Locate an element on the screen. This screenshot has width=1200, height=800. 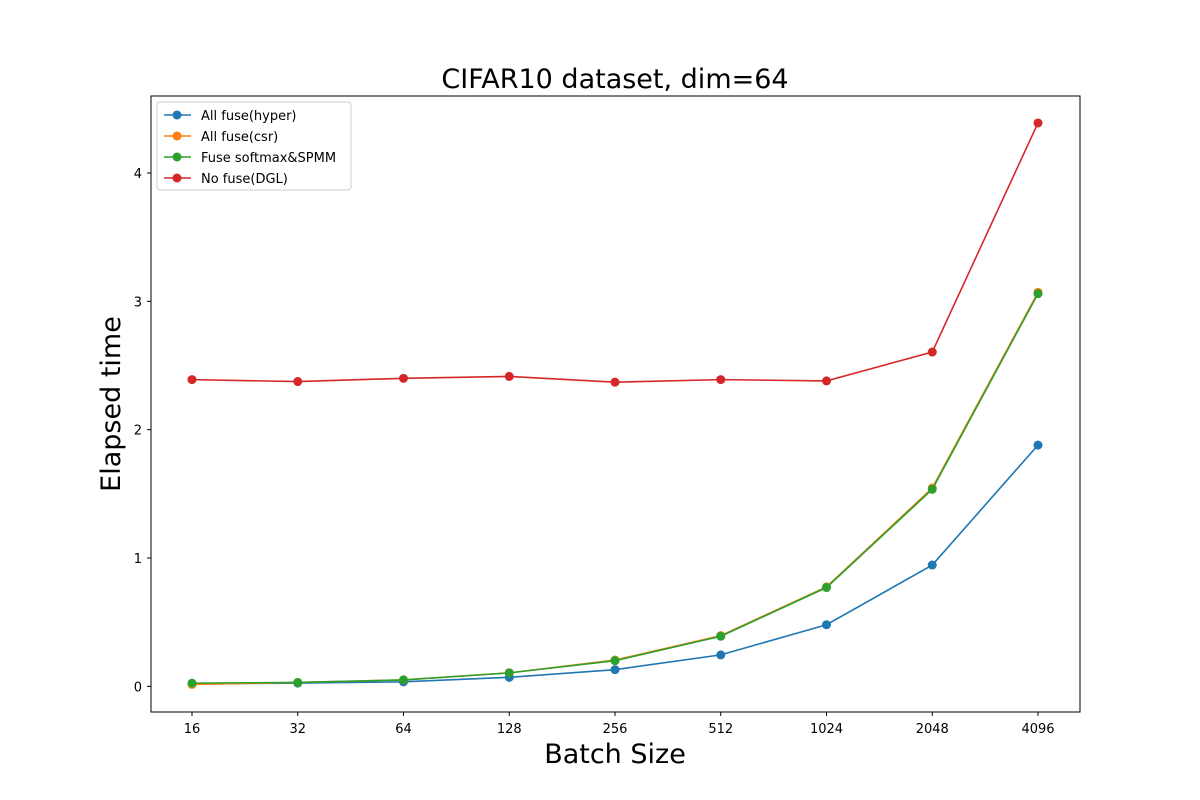
chart-title: CIFAR10 dataset, dim=64 is located at coordinates (614, 79).